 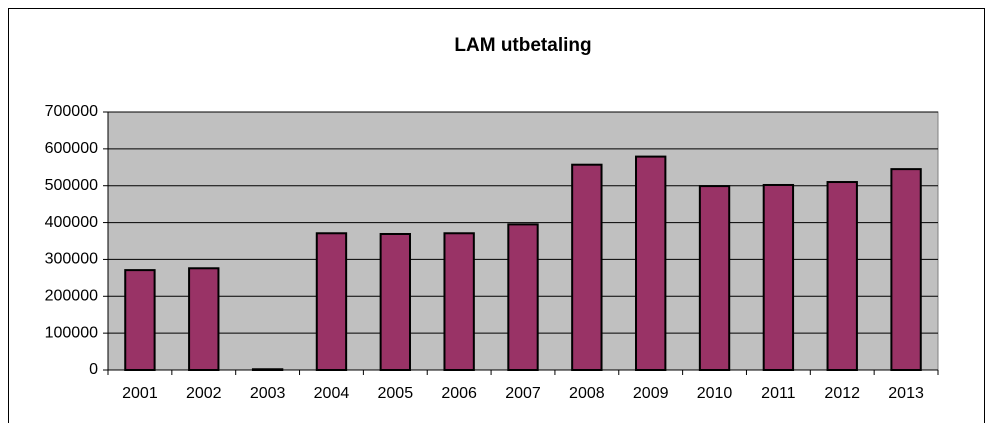 I want to click on y-tick-label: 700000, so click(x=71, y=111).